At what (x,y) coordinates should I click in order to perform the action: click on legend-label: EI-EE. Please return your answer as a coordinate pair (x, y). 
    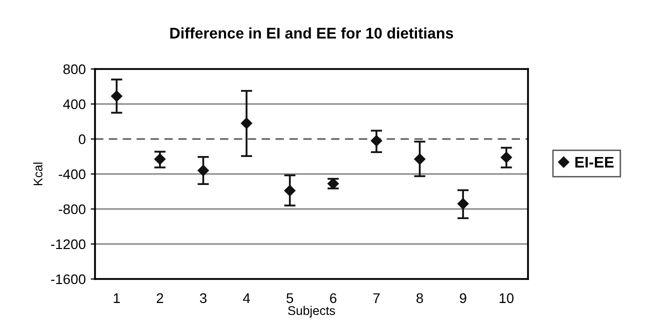
    Looking at the image, I should click on (594, 162).